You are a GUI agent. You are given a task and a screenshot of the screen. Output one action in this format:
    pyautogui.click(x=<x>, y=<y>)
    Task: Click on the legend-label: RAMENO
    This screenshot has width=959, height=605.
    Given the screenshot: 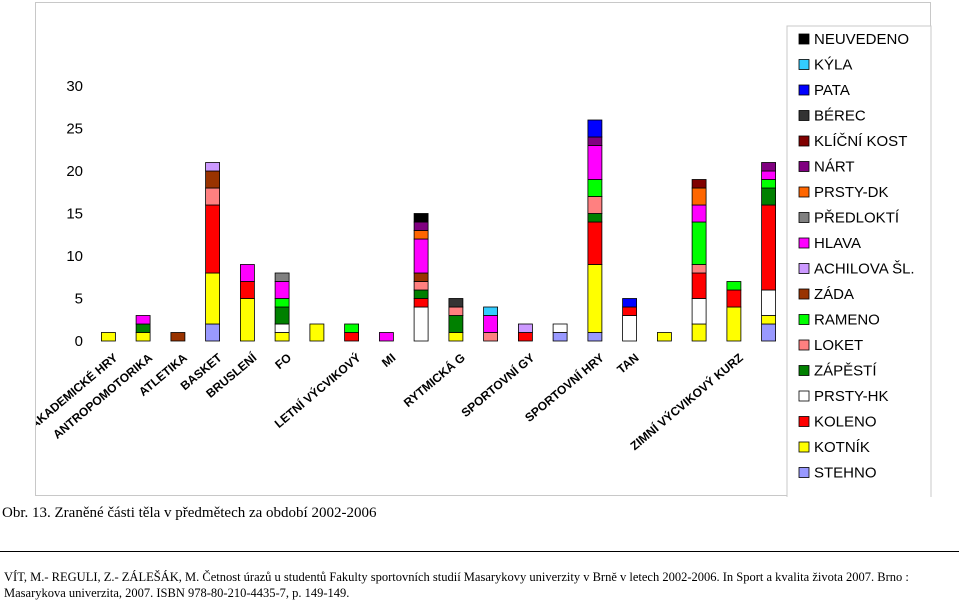 What is the action you would take?
    pyautogui.click(x=847, y=320)
    